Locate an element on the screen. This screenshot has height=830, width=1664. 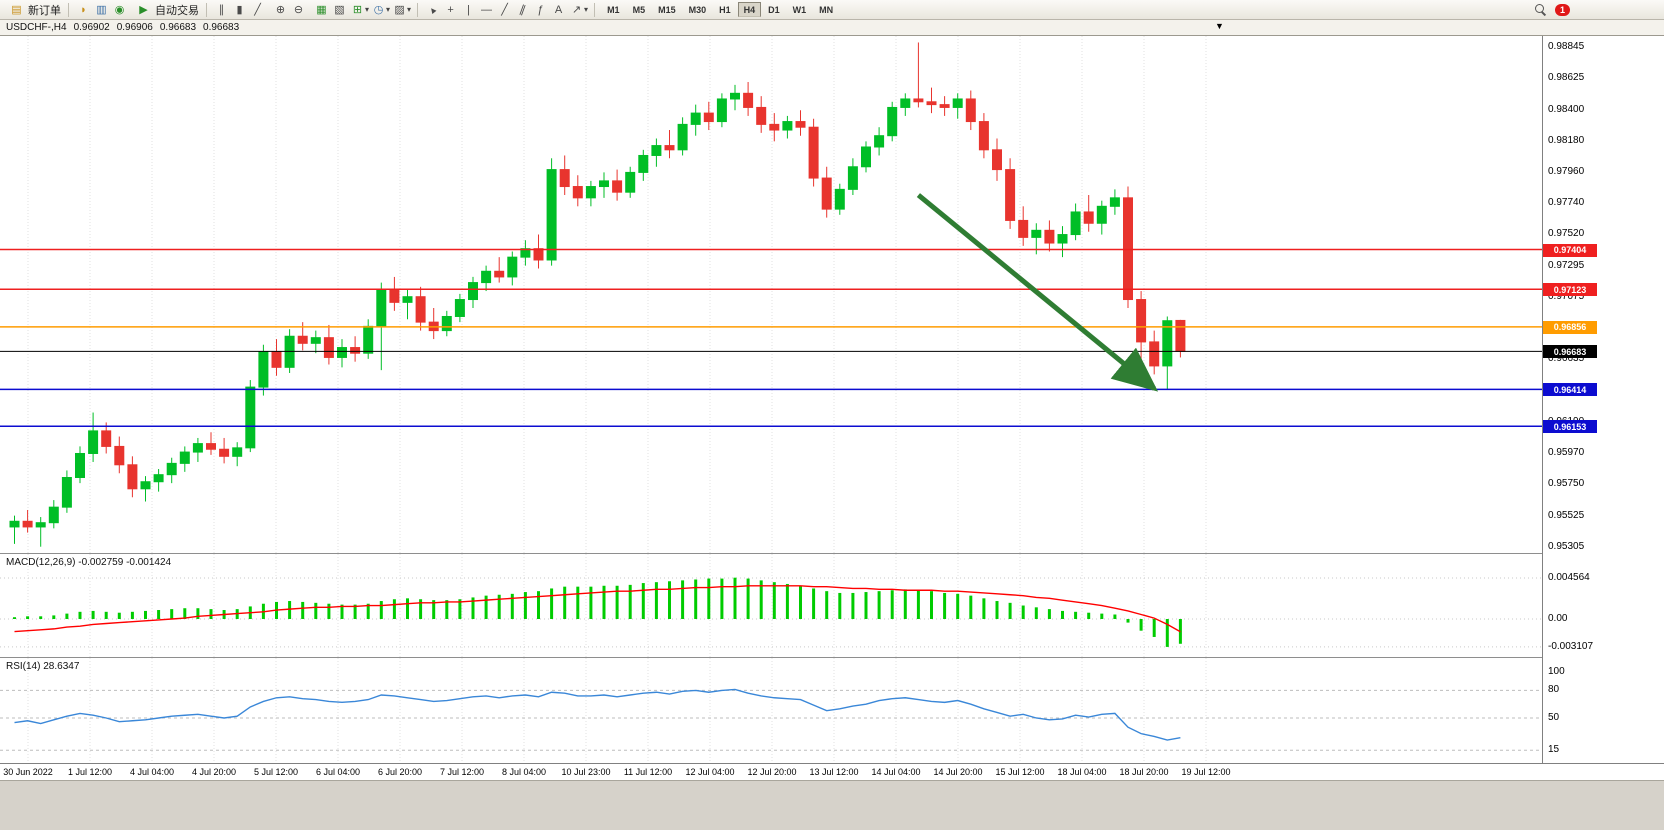
cursor-icon: ▲ is located at coordinates (432, 9).